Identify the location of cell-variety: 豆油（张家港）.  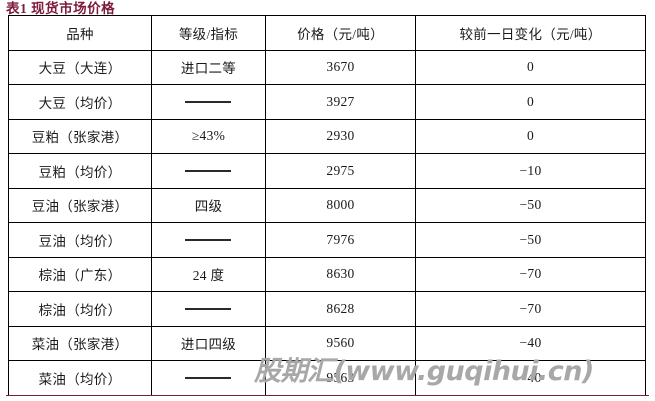
(80, 205).